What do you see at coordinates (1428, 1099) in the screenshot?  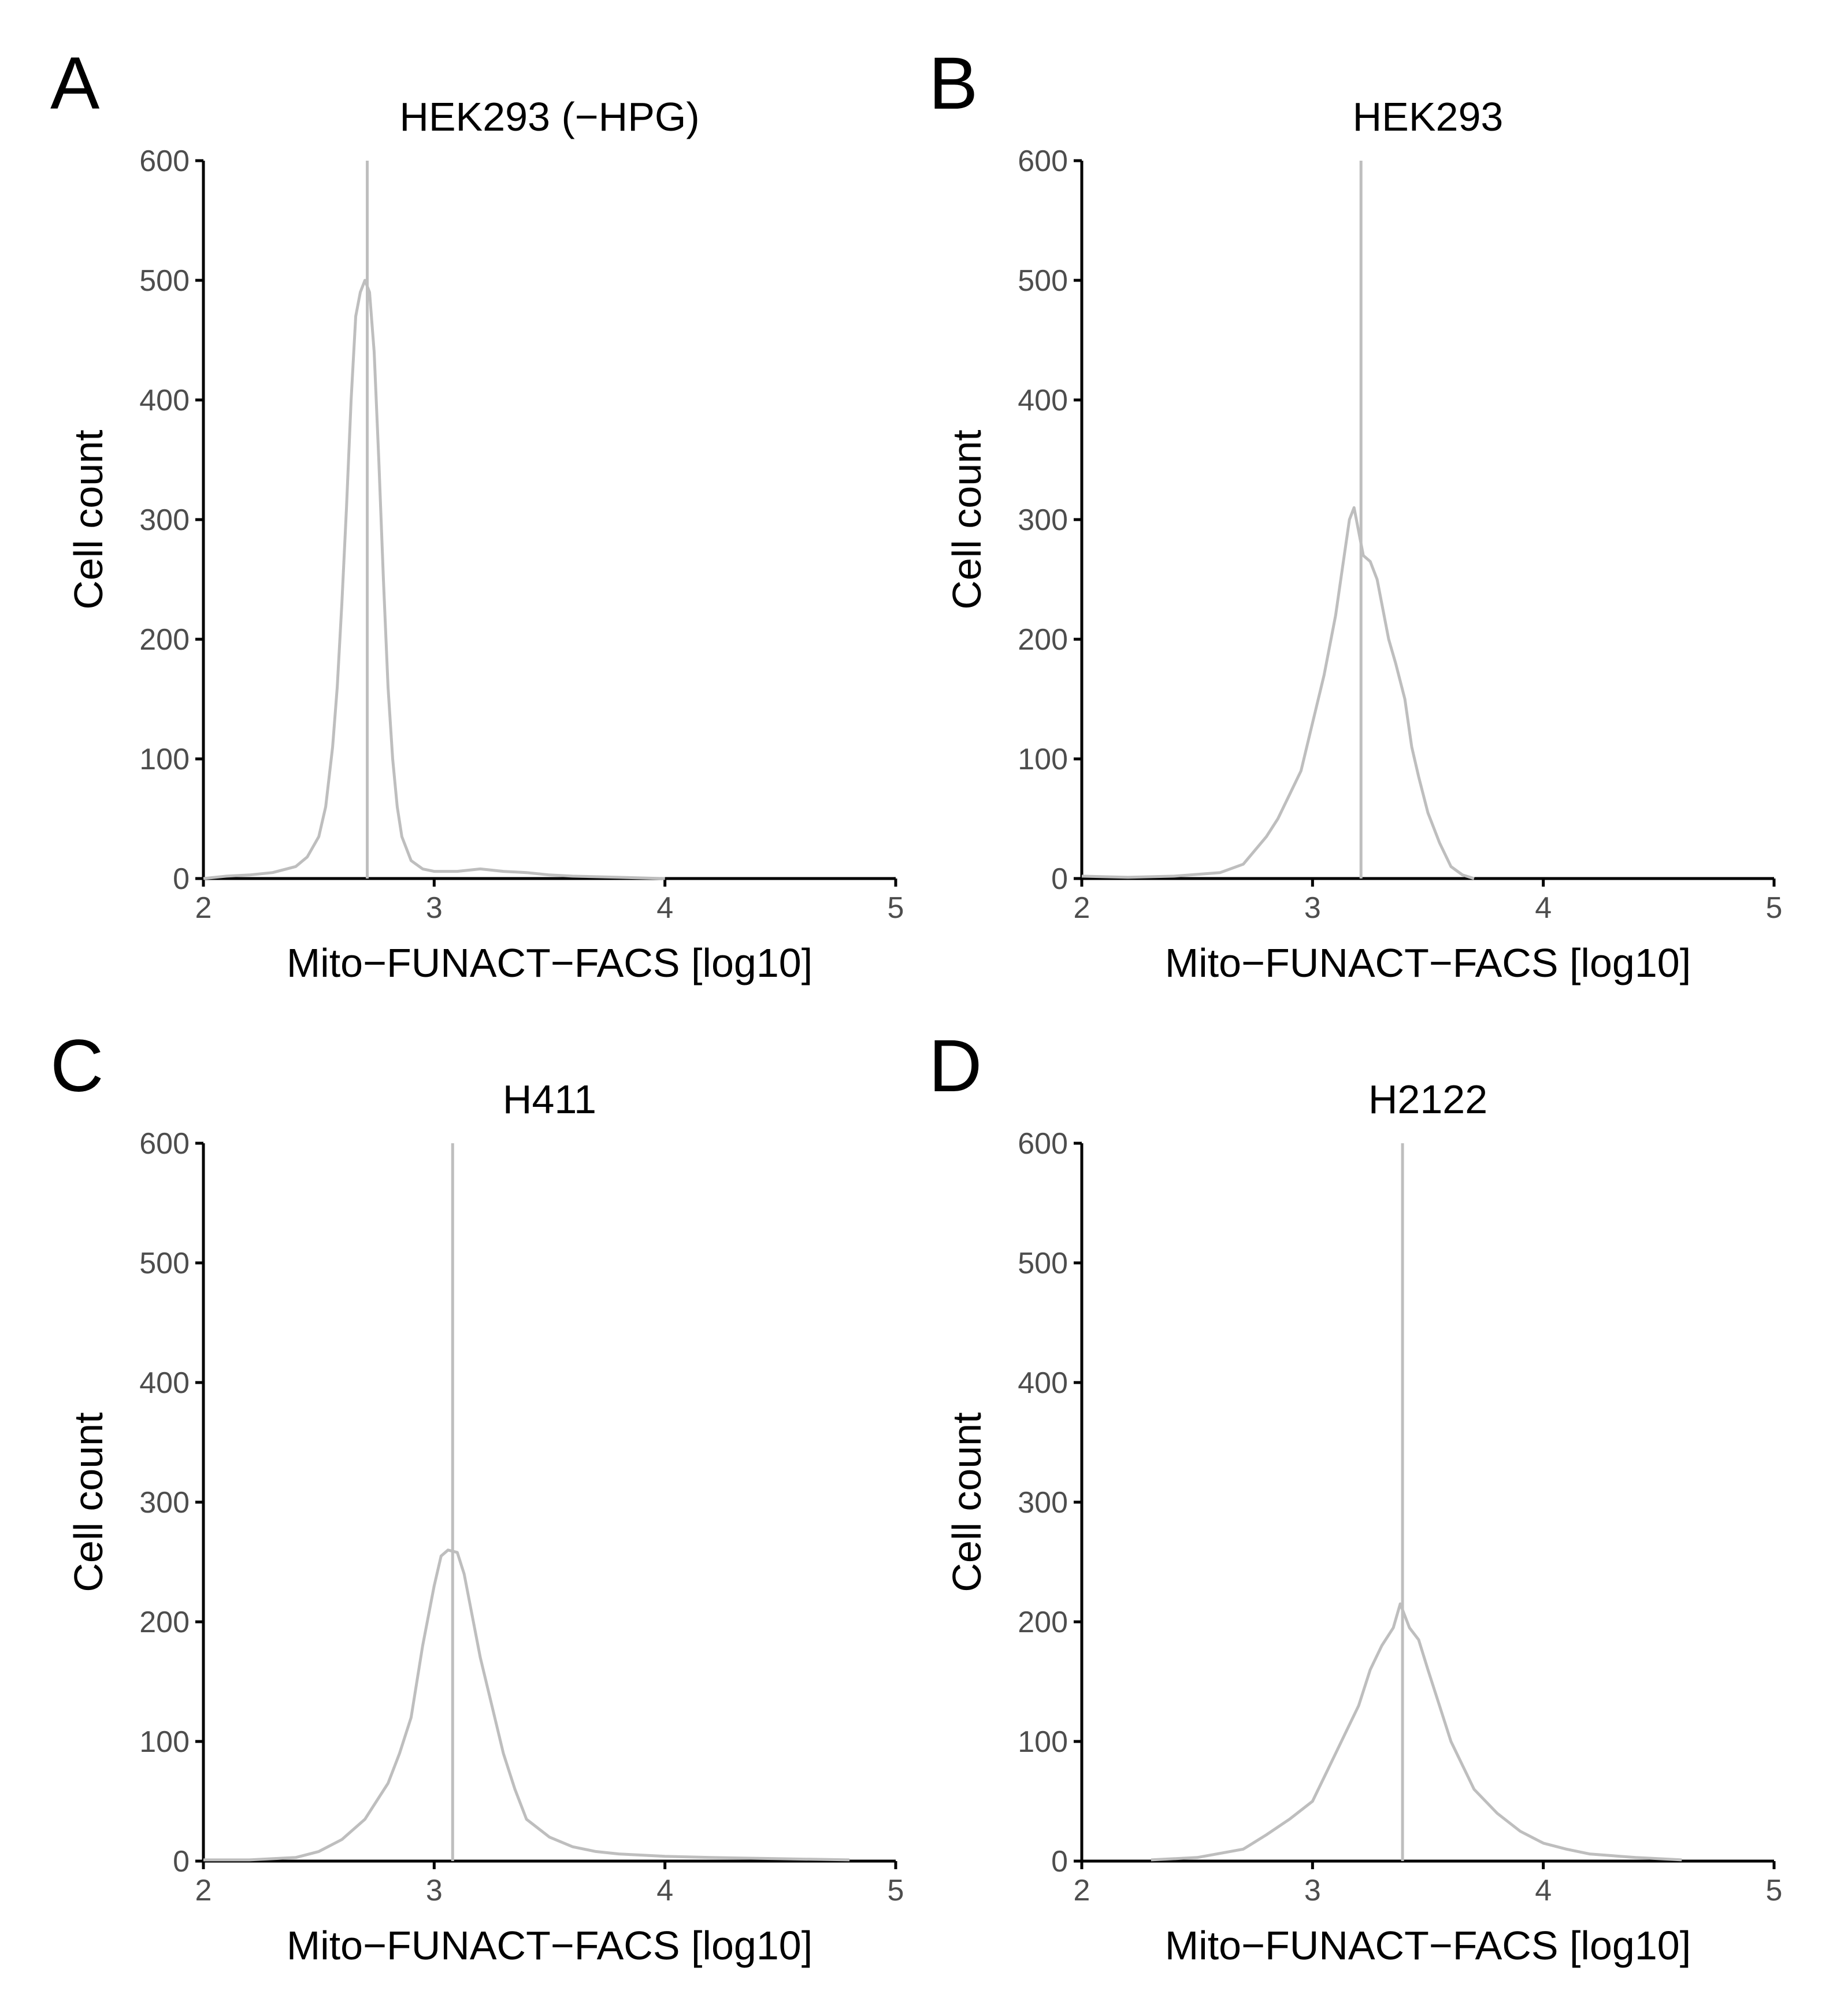 I see `panel-title: H2122` at bounding box center [1428, 1099].